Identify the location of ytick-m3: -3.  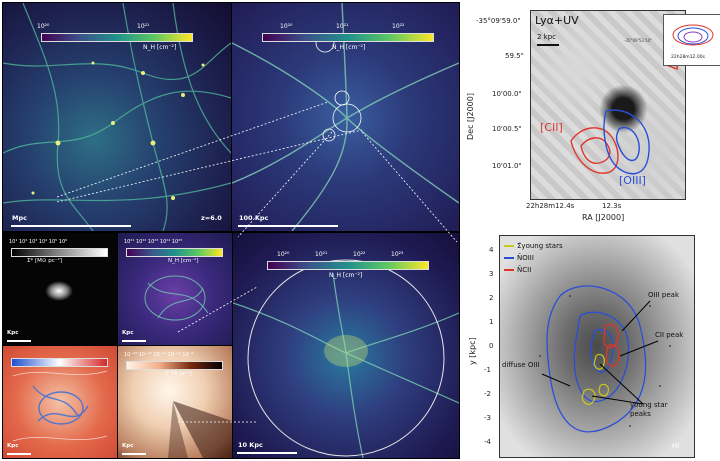
(487, 418).